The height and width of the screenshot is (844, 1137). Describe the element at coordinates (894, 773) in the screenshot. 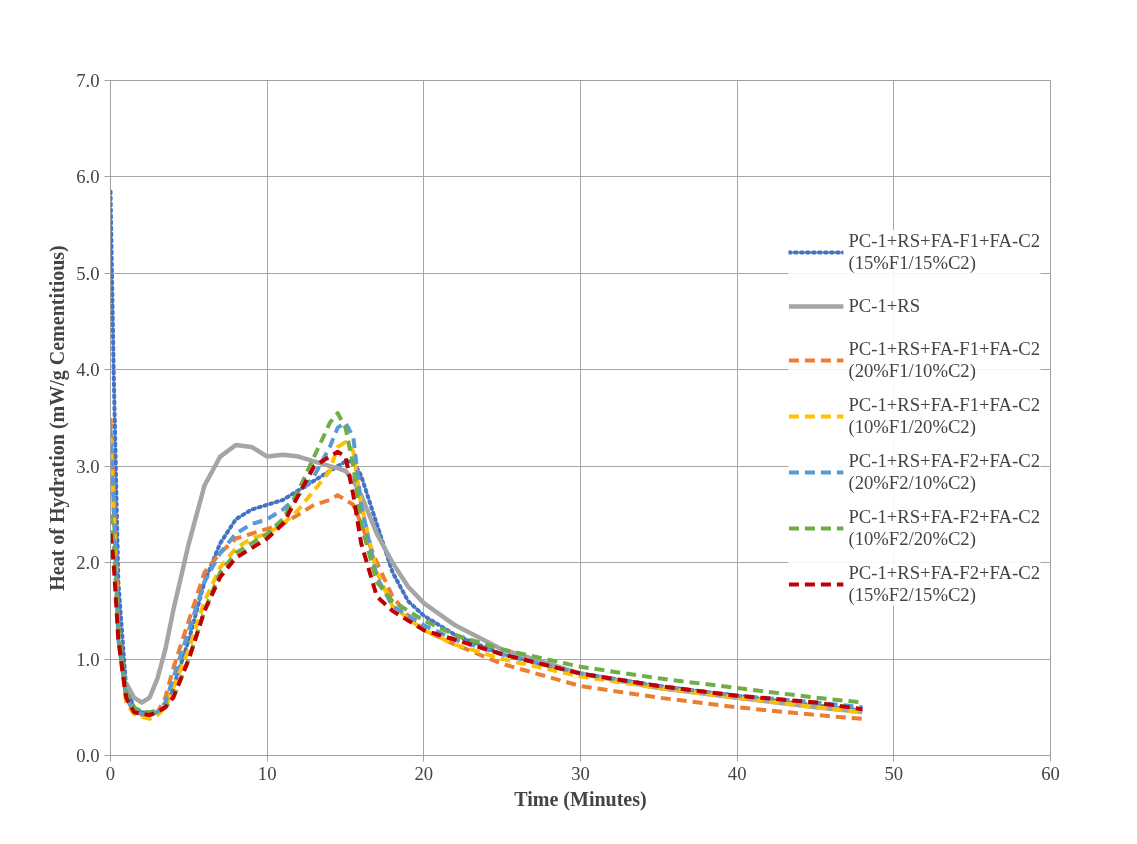

I see `x-tick-label: 50` at that location.